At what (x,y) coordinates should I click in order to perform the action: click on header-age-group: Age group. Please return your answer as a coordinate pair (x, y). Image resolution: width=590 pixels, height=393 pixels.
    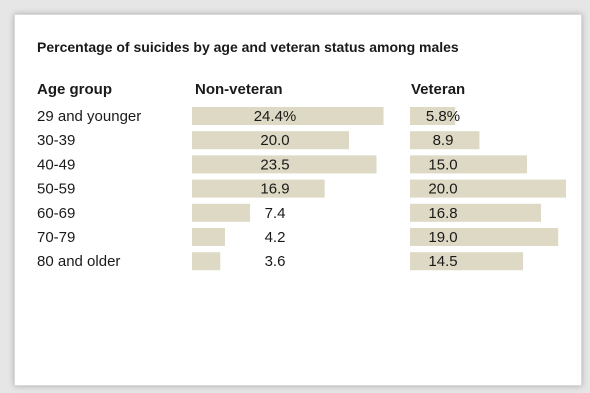
    Looking at the image, I should click on (74, 89).